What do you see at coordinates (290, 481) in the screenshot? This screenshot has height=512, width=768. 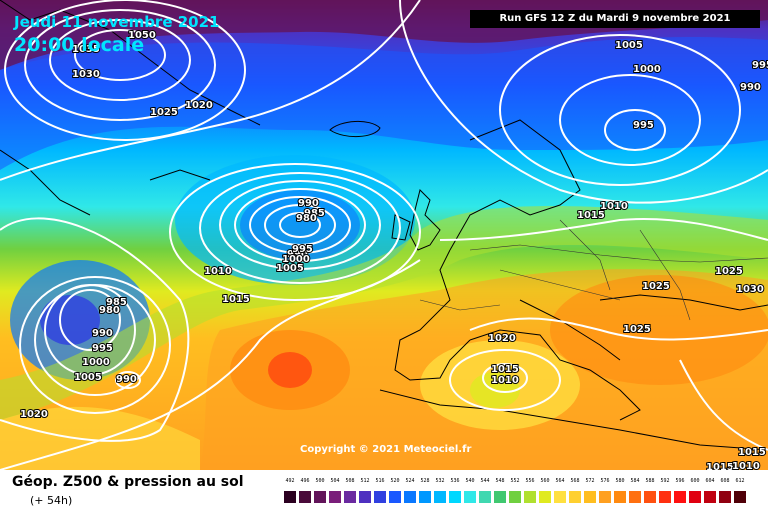 I see `legend-label: 492` at bounding box center [290, 481].